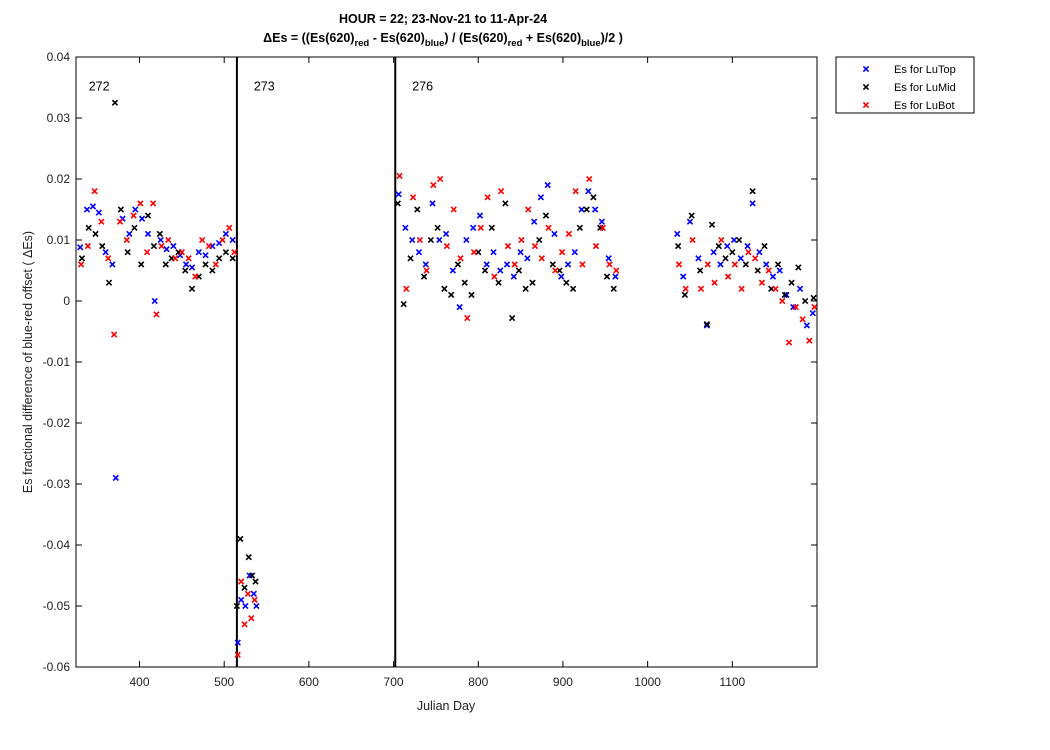 The height and width of the screenshot is (750, 1050). What do you see at coordinates (866, 69) in the screenshot?
I see `legend-marker` at bounding box center [866, 69].